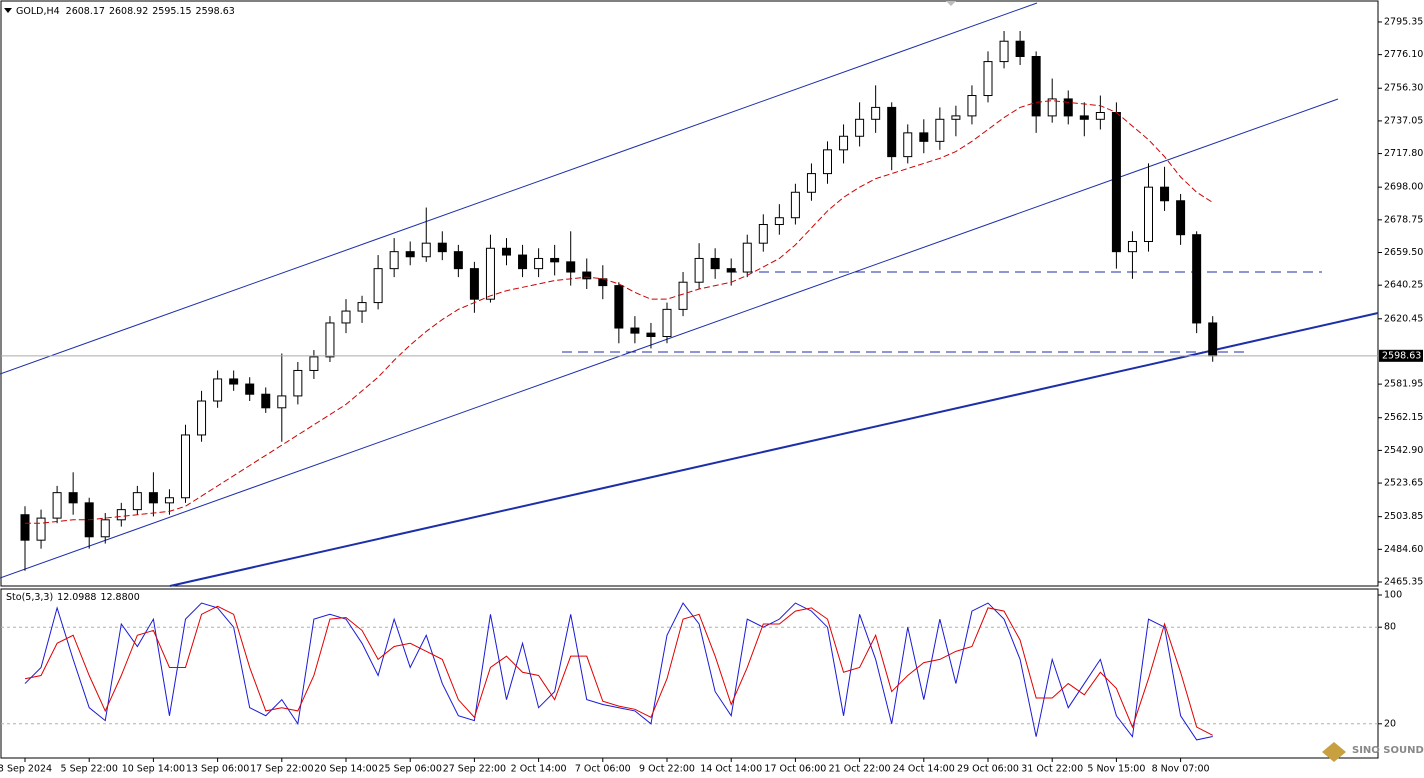 The height and width of the screenshot is (778, 1424). Describe the element at coordinates (1403, 450) in the screenshot. I see `y-tick-label: 2542.90` at that location.